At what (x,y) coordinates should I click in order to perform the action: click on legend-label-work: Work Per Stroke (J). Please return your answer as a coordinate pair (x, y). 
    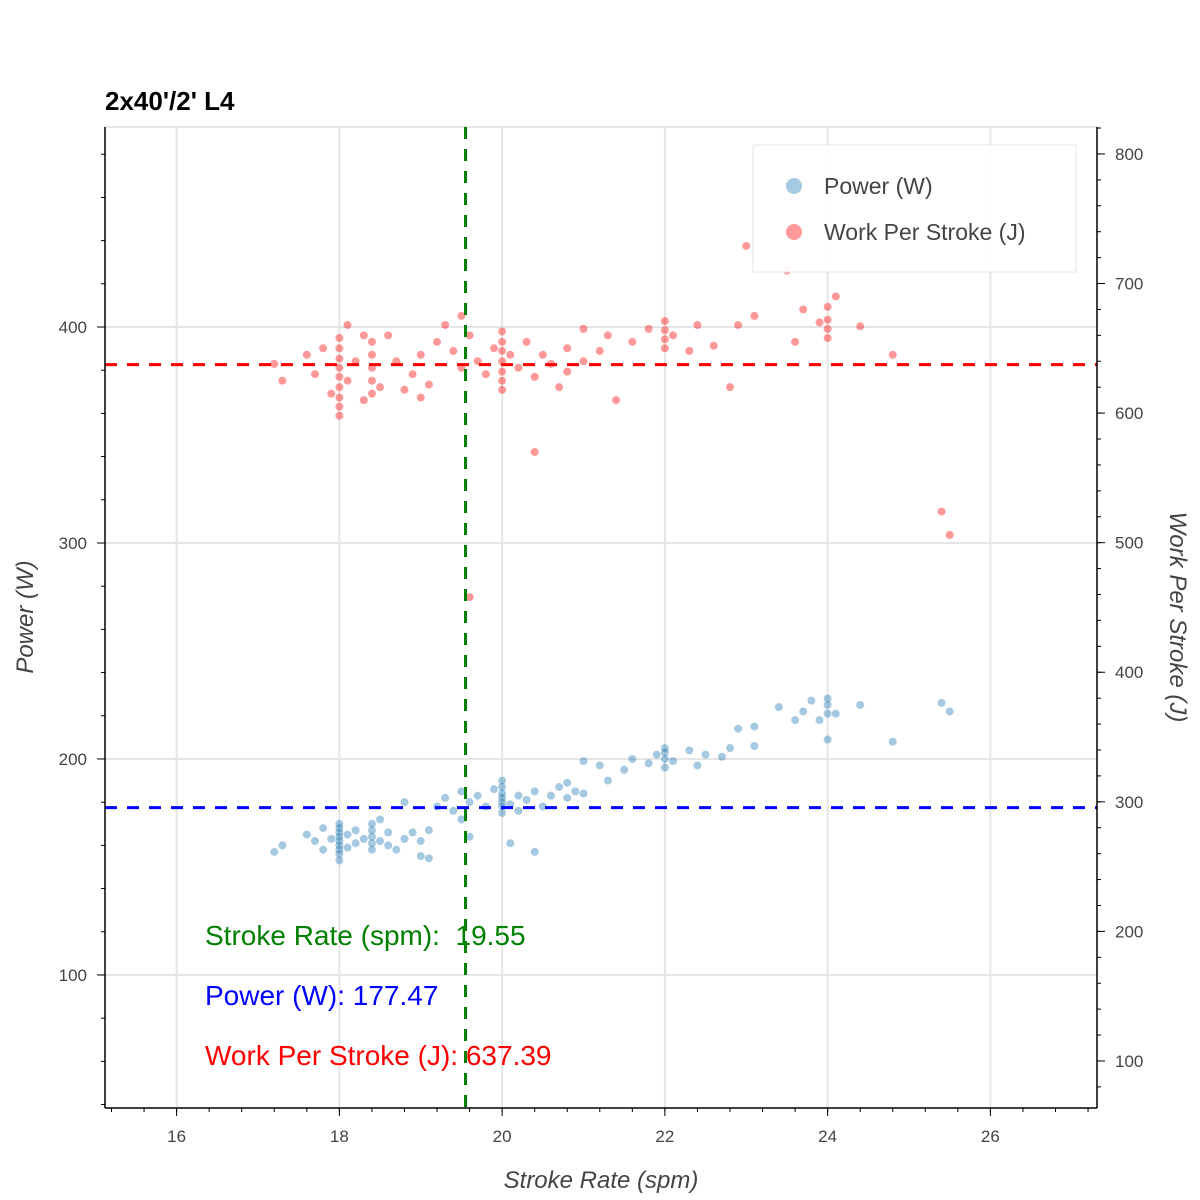
    Looking at the image, I should click on (925, 232).